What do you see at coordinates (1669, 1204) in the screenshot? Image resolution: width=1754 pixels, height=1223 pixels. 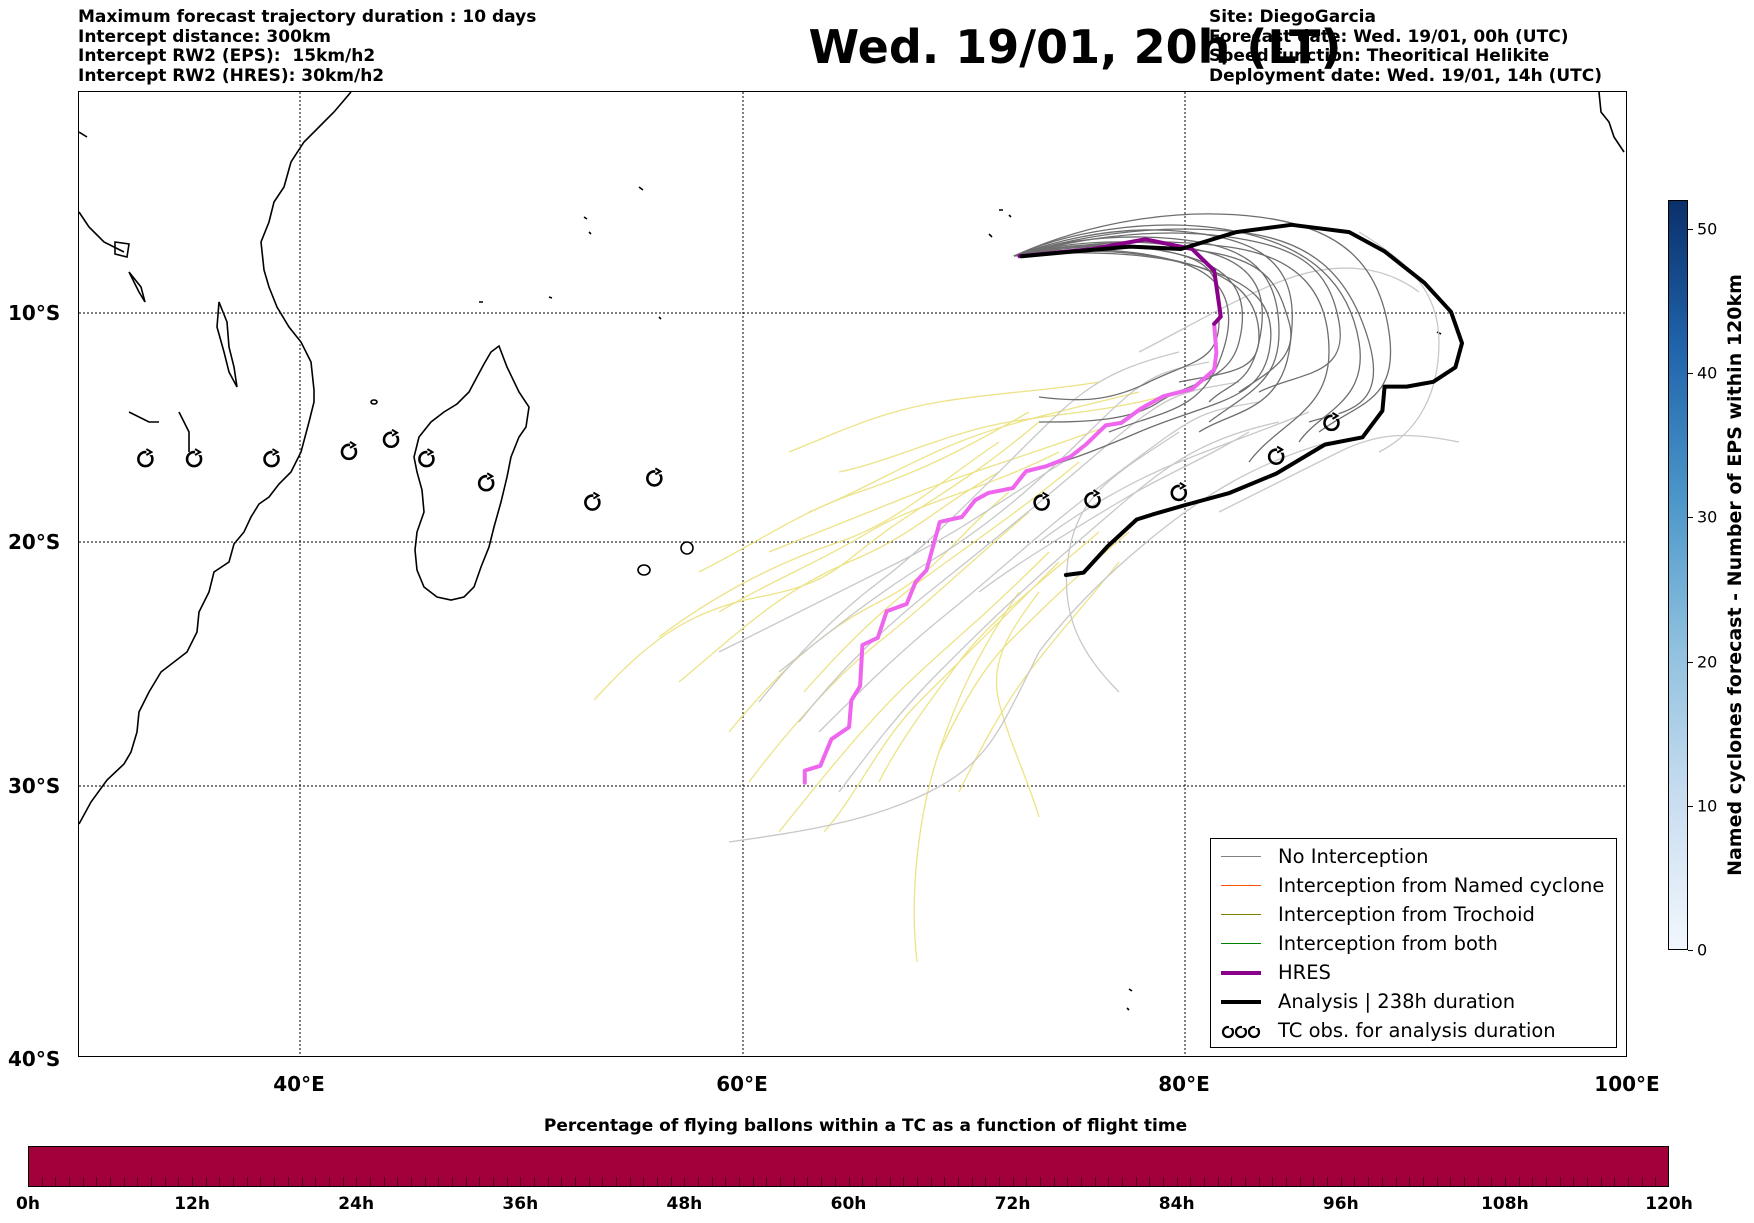 I see `flight-time-tick-label: 120h` at bounding box center [1669, 1204].